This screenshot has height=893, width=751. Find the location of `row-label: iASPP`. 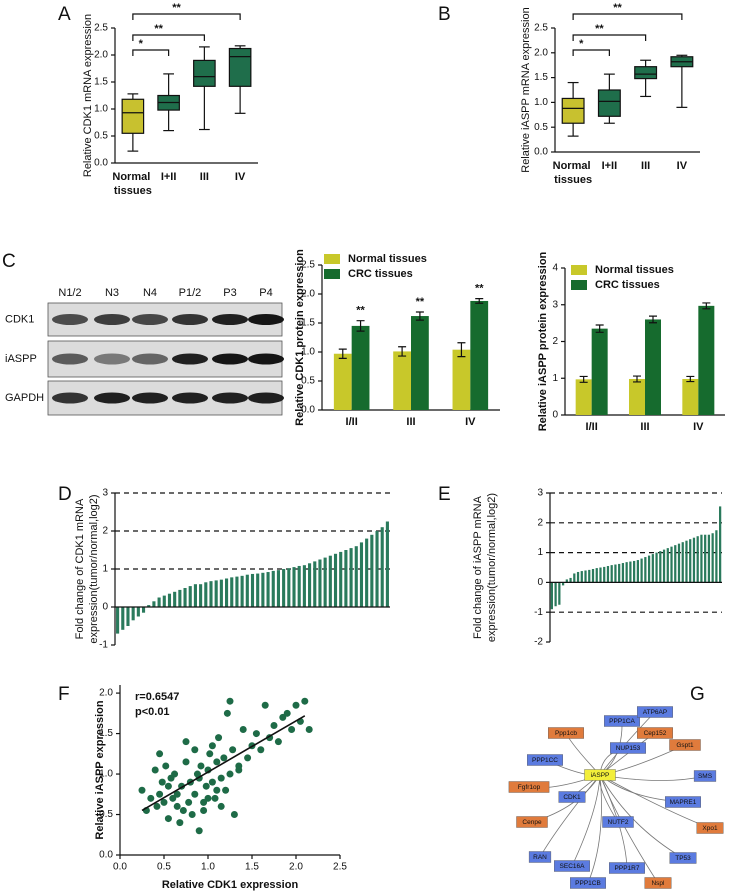

row-label: iASPP is located at coordinates (21, 359).